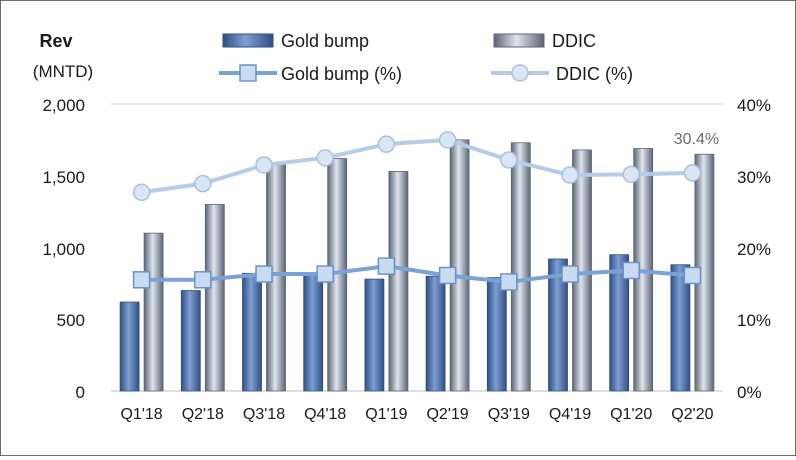 This screenshot has height=460, width=796. Describe the element at coordinates (574, 41) in the screenshot. I see `legend-label-ddic: DDIC` at that location.